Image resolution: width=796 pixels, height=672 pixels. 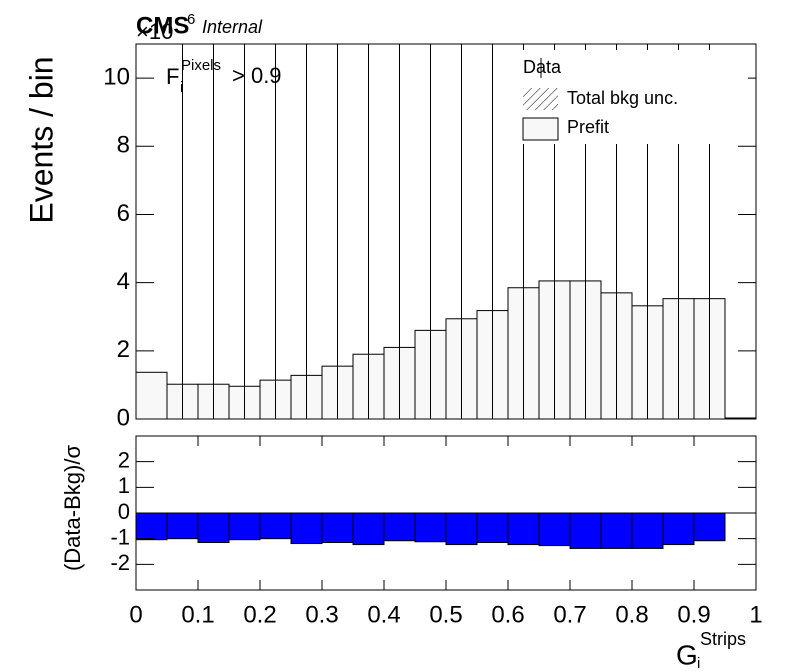 What do you see at coordinates (383, 614) in the screenshot?
I see `x-tick-label: 0.4` at bounding box center [383, 614].